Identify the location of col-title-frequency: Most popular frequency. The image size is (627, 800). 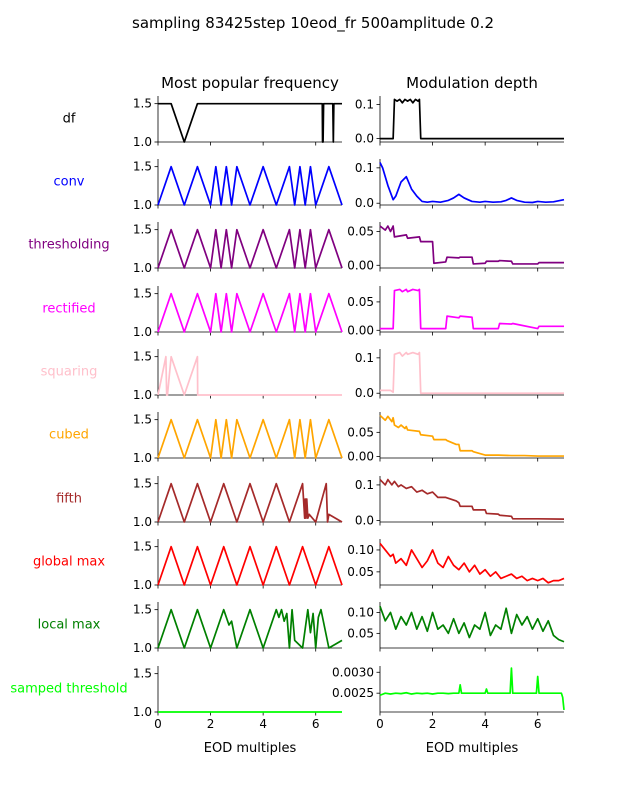
(250, 83).